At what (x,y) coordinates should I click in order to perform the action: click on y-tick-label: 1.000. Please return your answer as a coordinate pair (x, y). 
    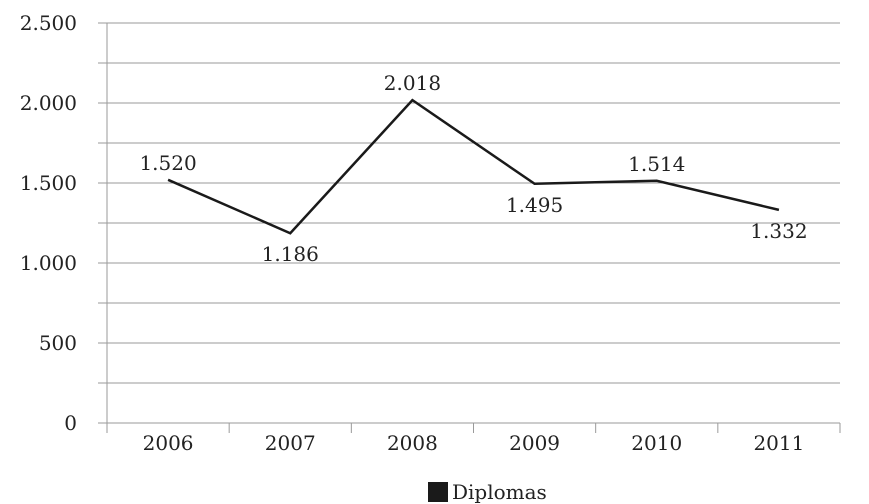
    Looking at the image, I should click on (48, 263).